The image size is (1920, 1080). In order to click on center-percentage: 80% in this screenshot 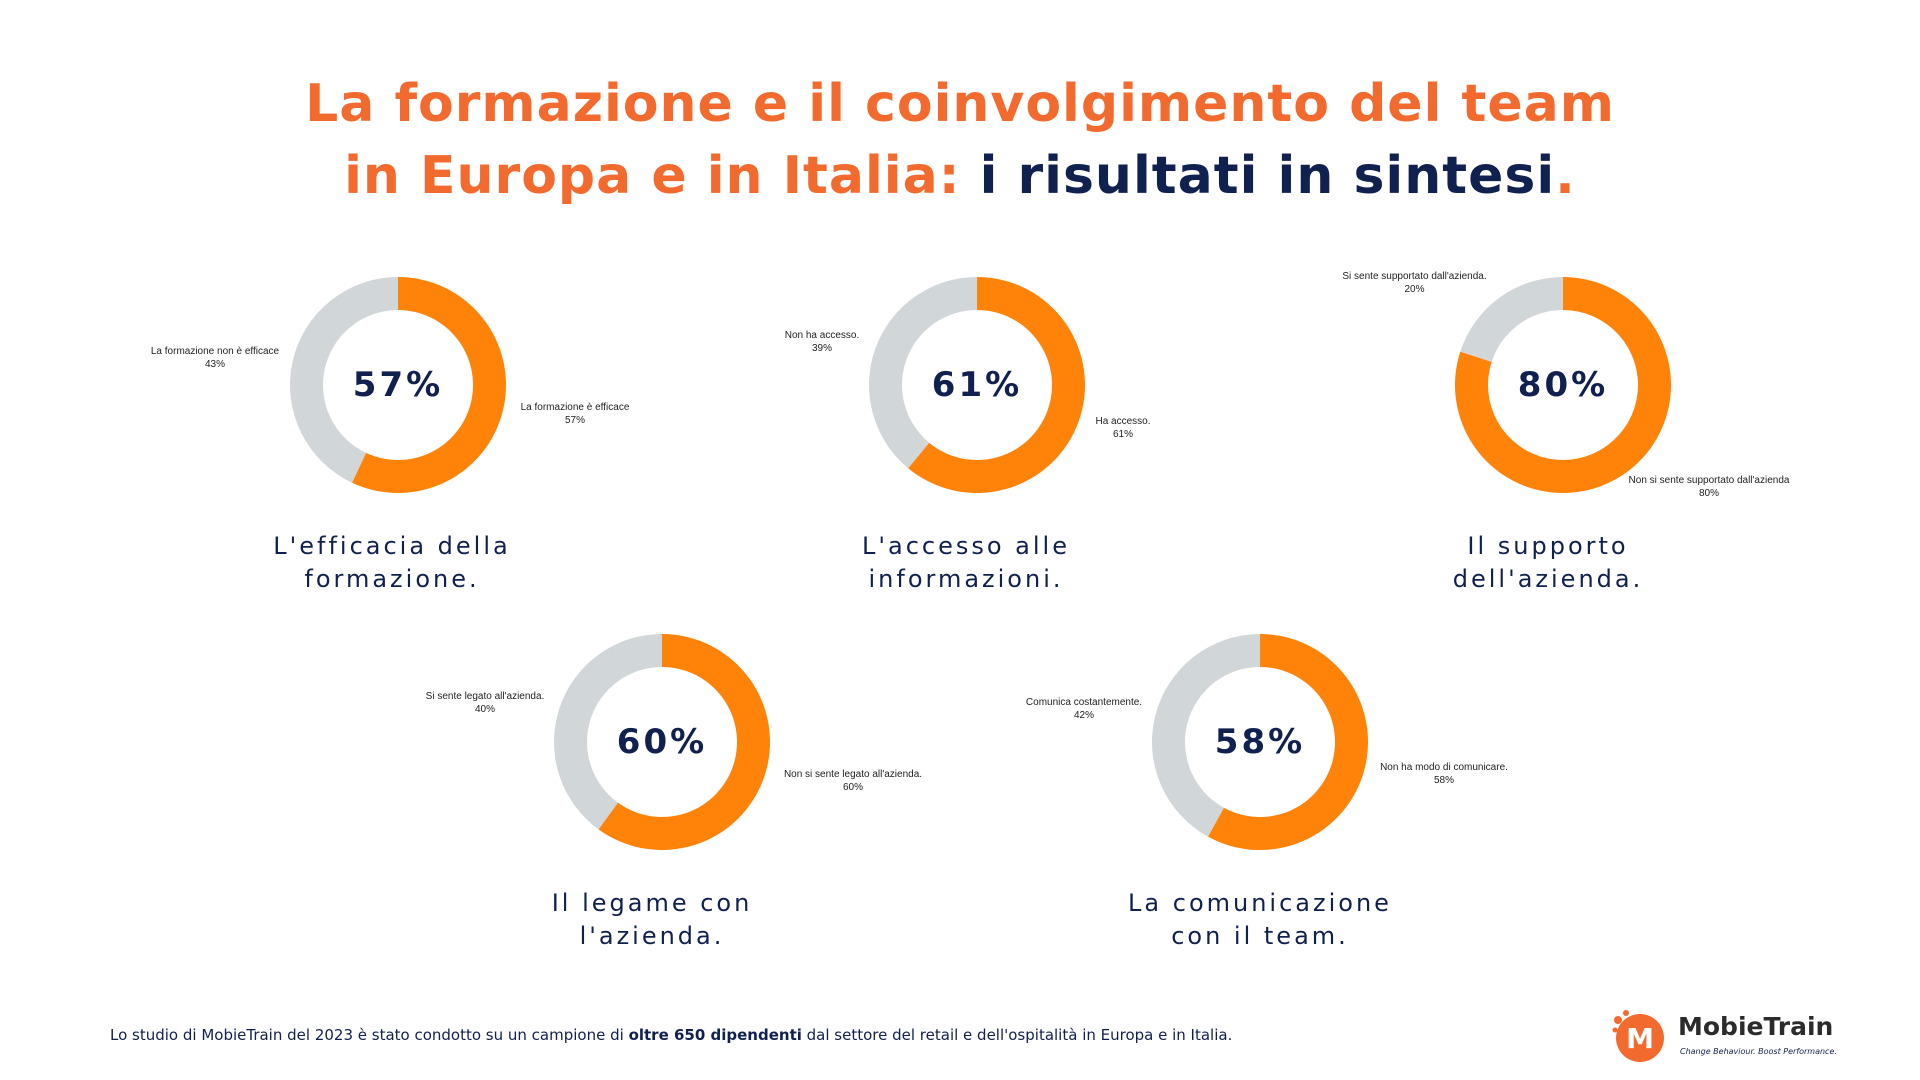, I will do `click(1563, 385)`.